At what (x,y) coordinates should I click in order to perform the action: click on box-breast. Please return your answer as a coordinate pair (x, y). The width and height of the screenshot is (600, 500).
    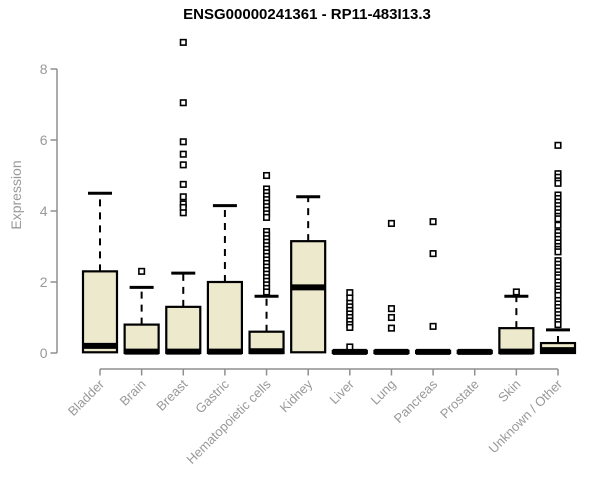
    Looking at the image, I should click on (183, 196).